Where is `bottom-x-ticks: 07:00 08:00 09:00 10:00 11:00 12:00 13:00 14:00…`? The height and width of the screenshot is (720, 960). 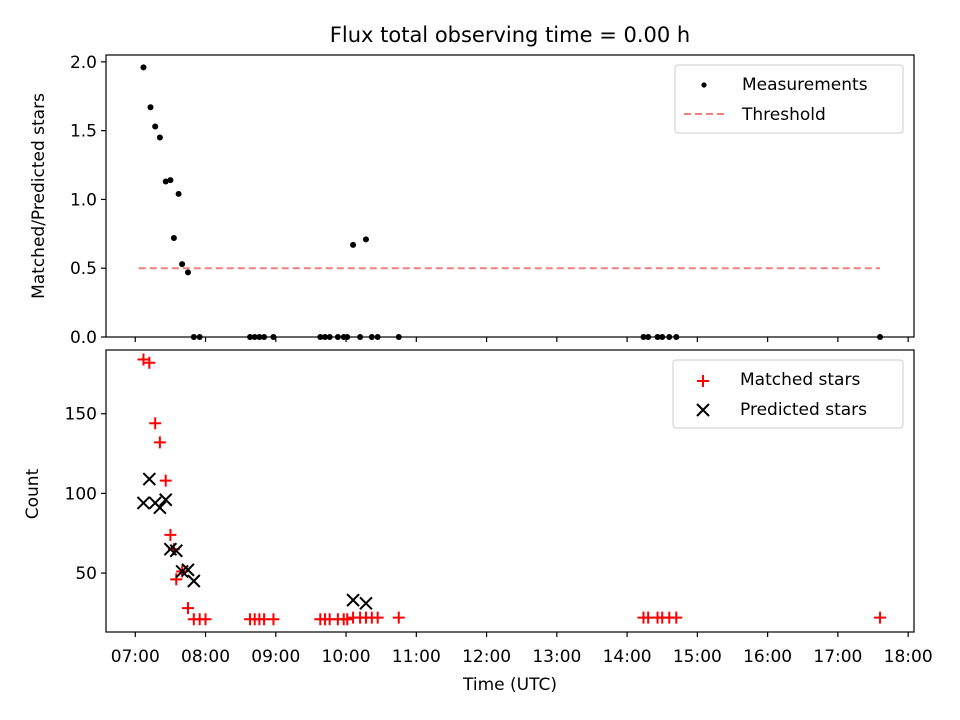 bottom-x-ticks: 07:00 08:00 09:00 10:00 11:00 12:00 13:00 14:00… is located at coordinates (522, 649).